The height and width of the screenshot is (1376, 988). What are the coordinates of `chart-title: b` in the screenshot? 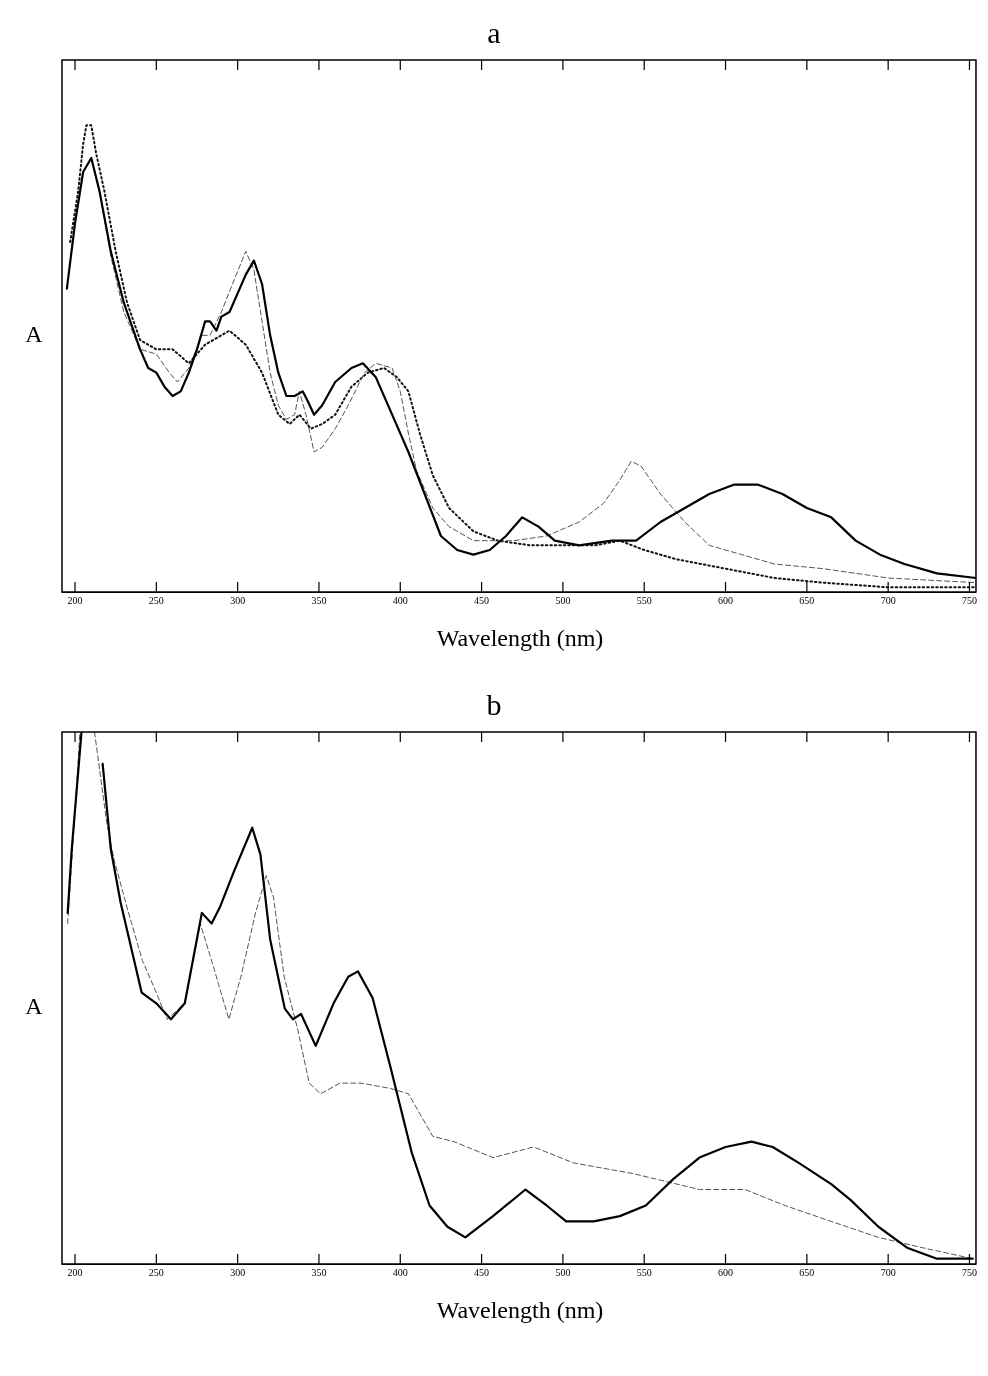 It's located at (494, 705).